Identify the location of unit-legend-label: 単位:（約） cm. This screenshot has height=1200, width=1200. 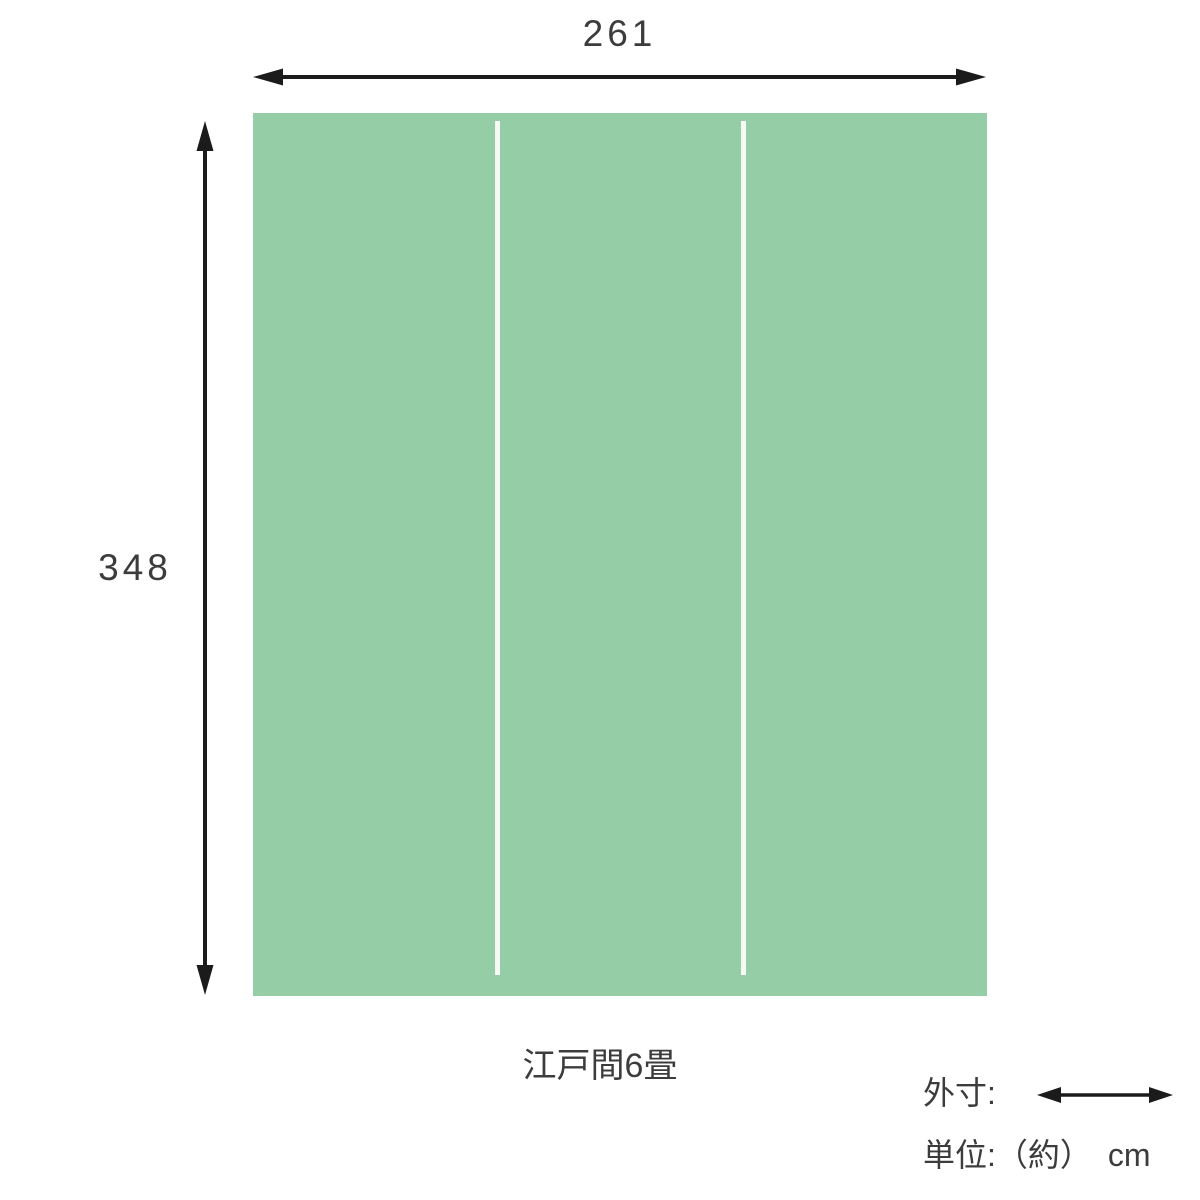
(1037, 1155).